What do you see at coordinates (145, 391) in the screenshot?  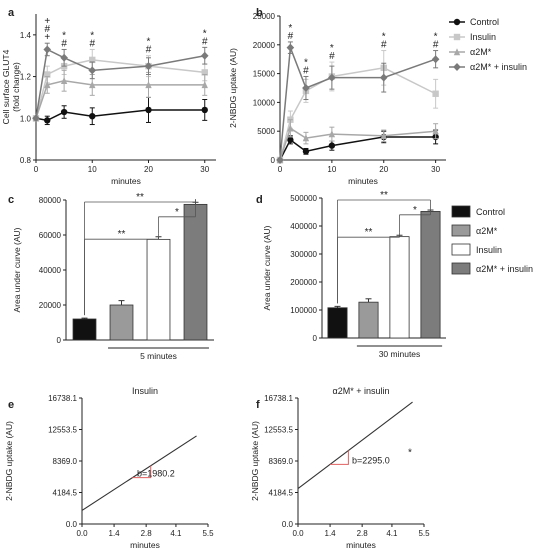 I see `chart-title: Insulin` at bounding box center [145, 391].